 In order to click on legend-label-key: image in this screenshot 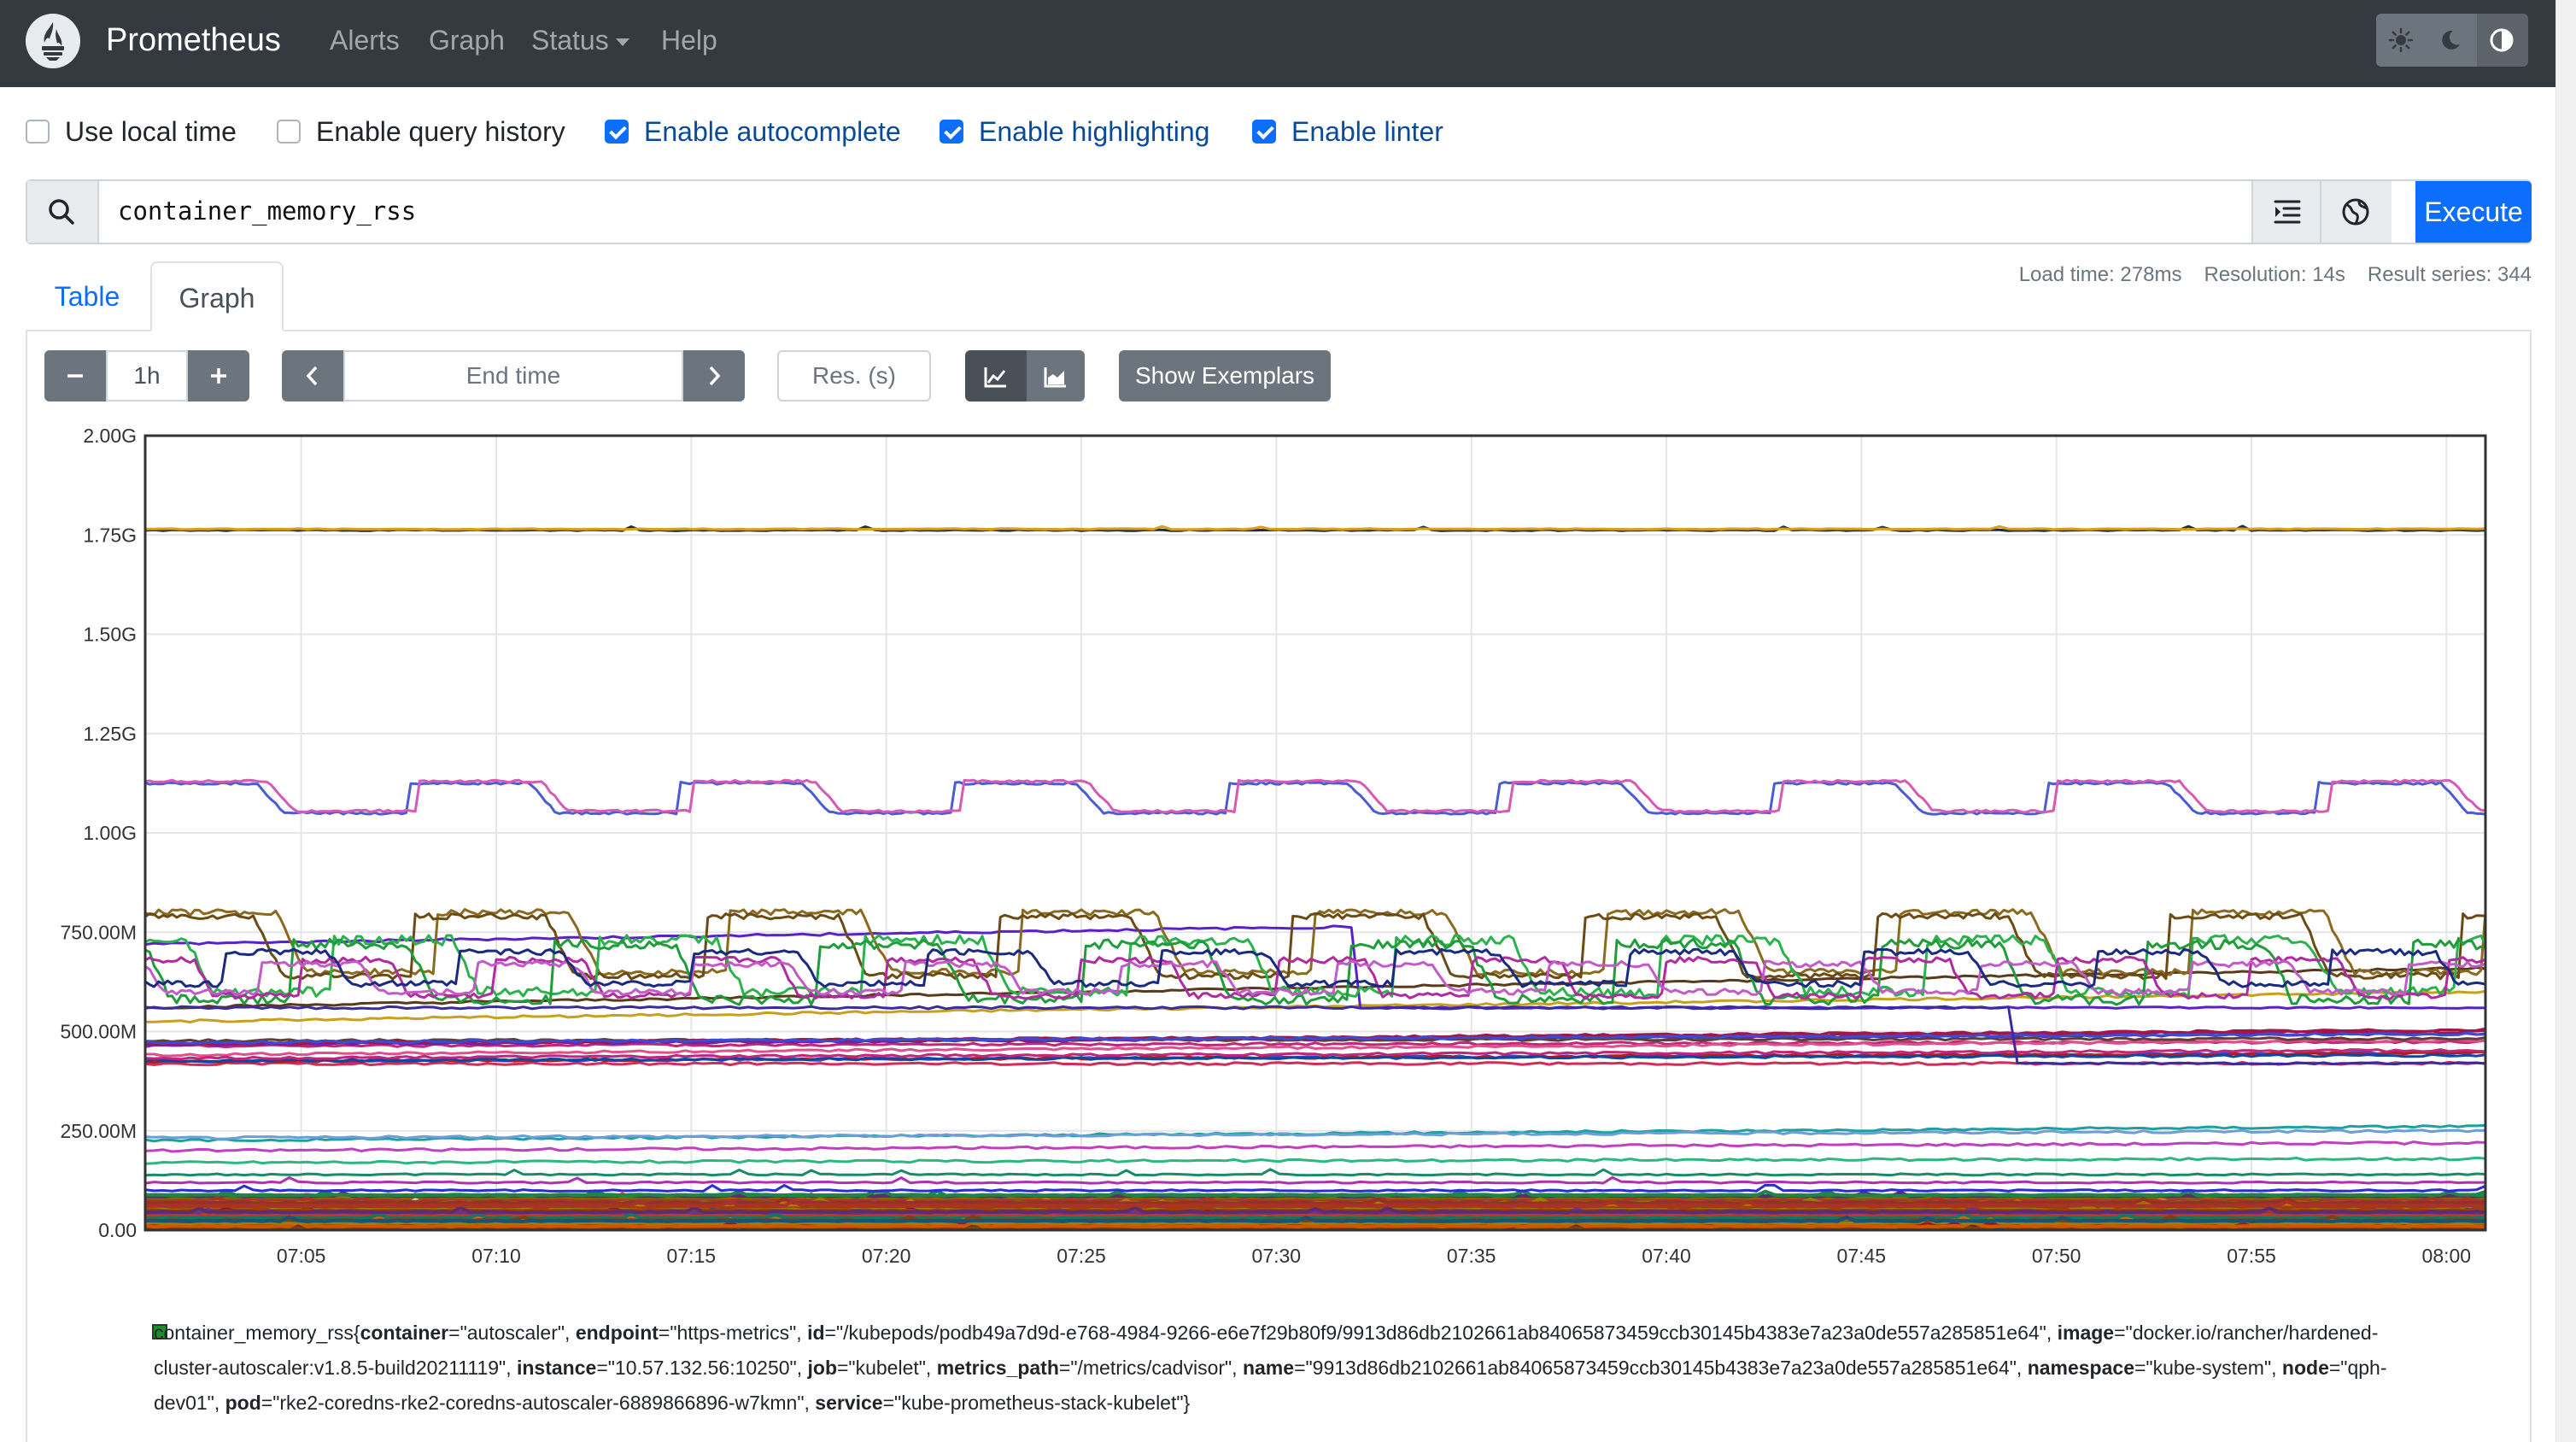, I will do `click(2086, 1333)`.